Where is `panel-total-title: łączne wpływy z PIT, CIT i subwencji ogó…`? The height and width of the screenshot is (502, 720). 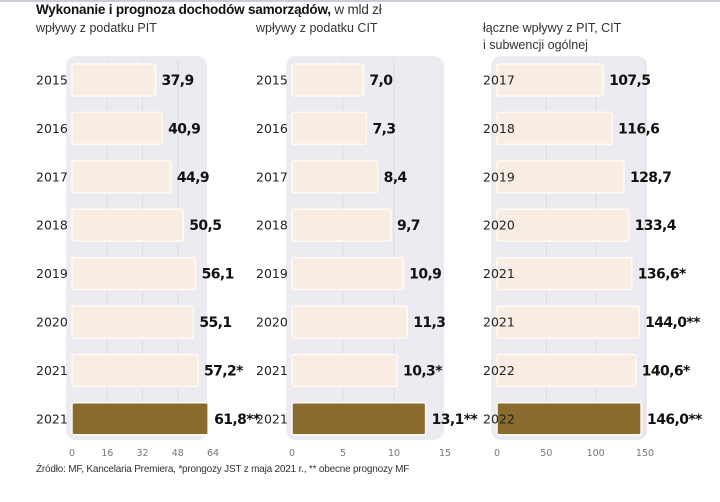
panel-total-title: łączne wpływy z PIT, CIT i subwencji ogó… is located at coordinates (552, 36).